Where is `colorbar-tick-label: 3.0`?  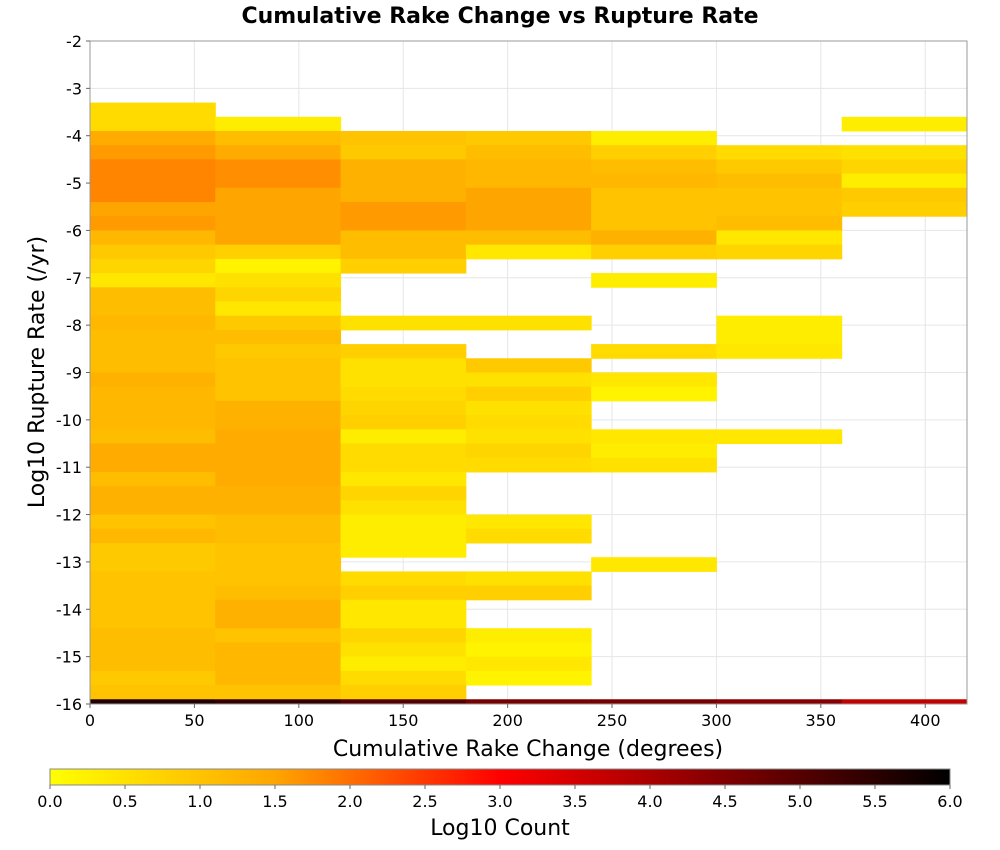
colorbar-tick-label: 3.0 is located at coordinates (499, 801).